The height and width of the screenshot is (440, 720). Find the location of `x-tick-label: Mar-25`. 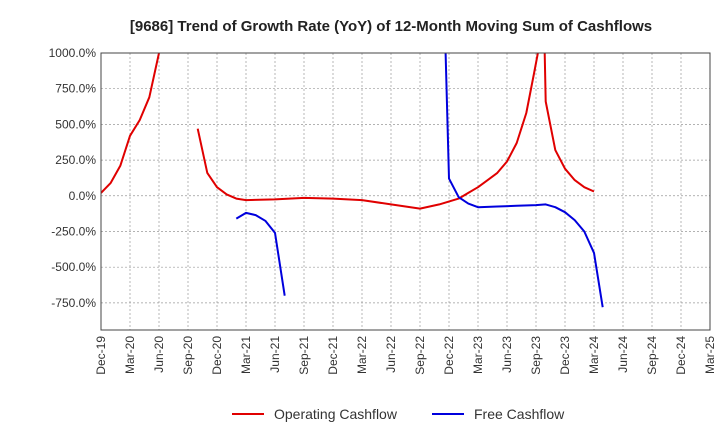

x-tick-label: Mar-25 is located at coordinates (710, 355).